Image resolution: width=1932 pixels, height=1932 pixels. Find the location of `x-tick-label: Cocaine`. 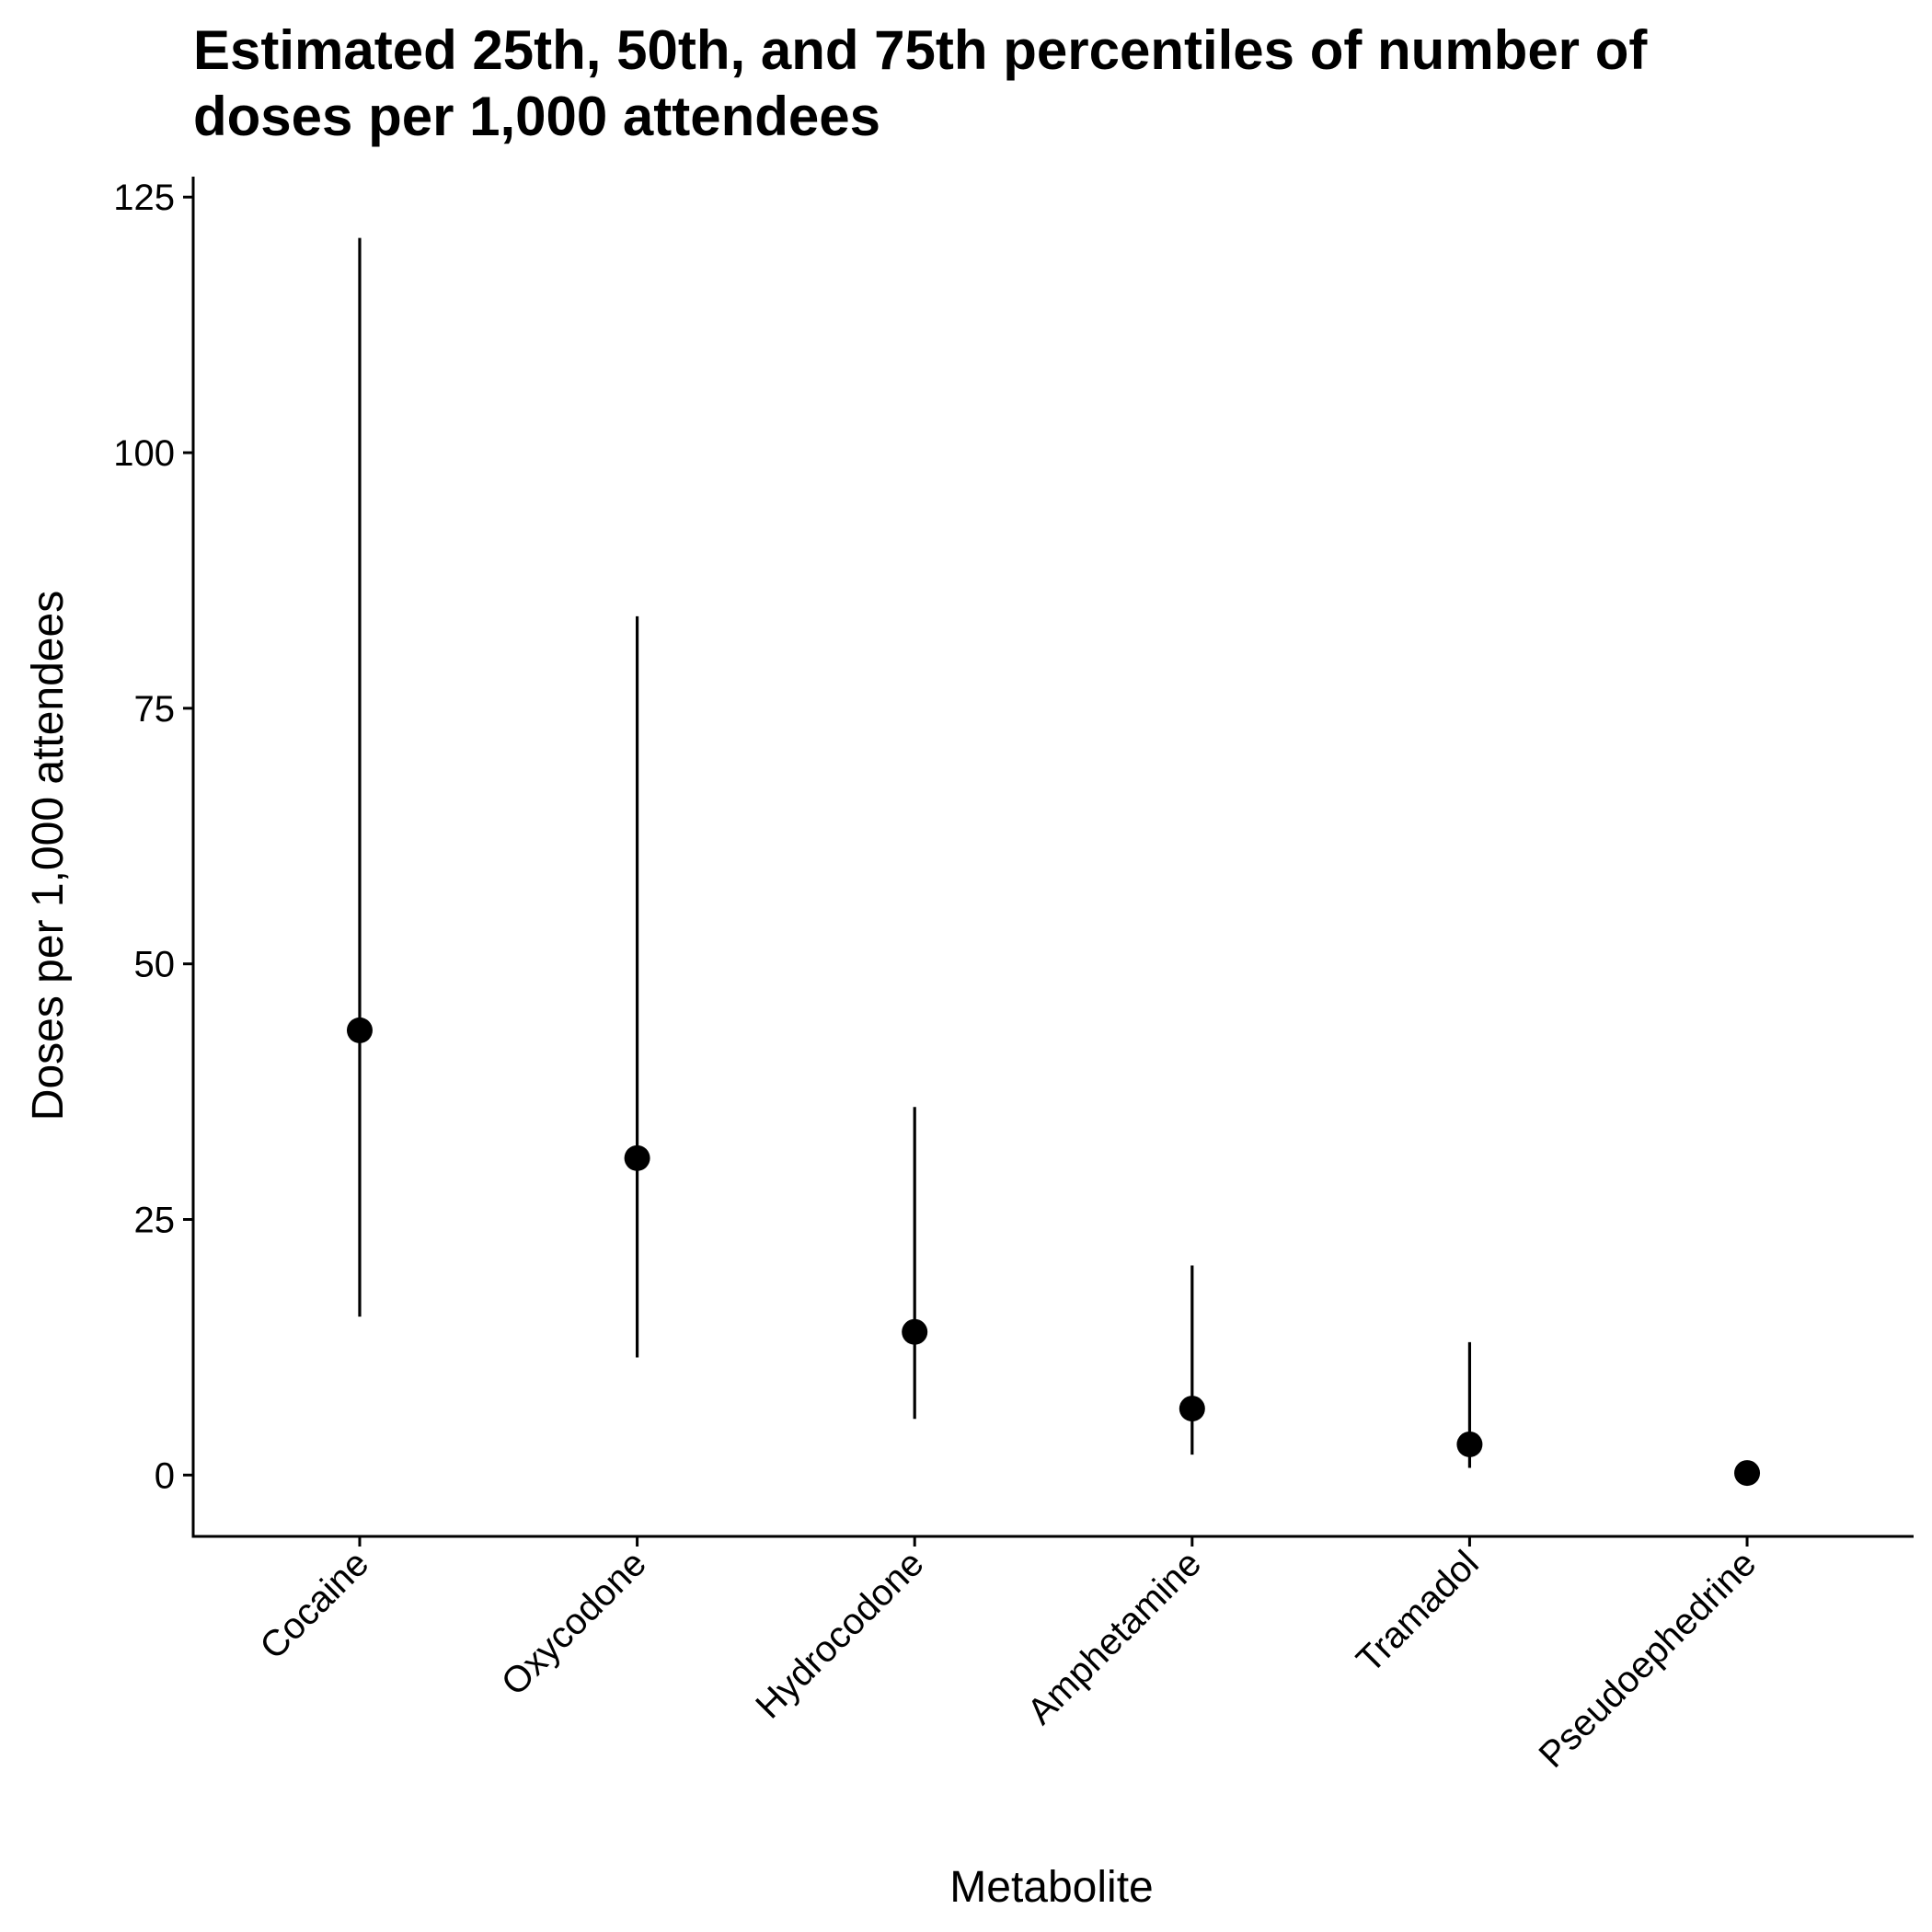

x-tick-label: Cocaine is located at coordinates (314, 1605).